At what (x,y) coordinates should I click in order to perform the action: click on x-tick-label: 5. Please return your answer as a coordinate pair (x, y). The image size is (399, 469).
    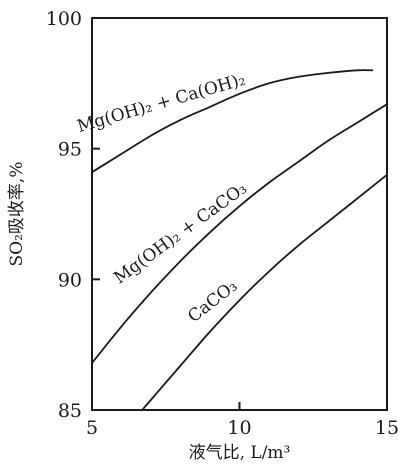
    Looking at the image, I should click on (92, 428).